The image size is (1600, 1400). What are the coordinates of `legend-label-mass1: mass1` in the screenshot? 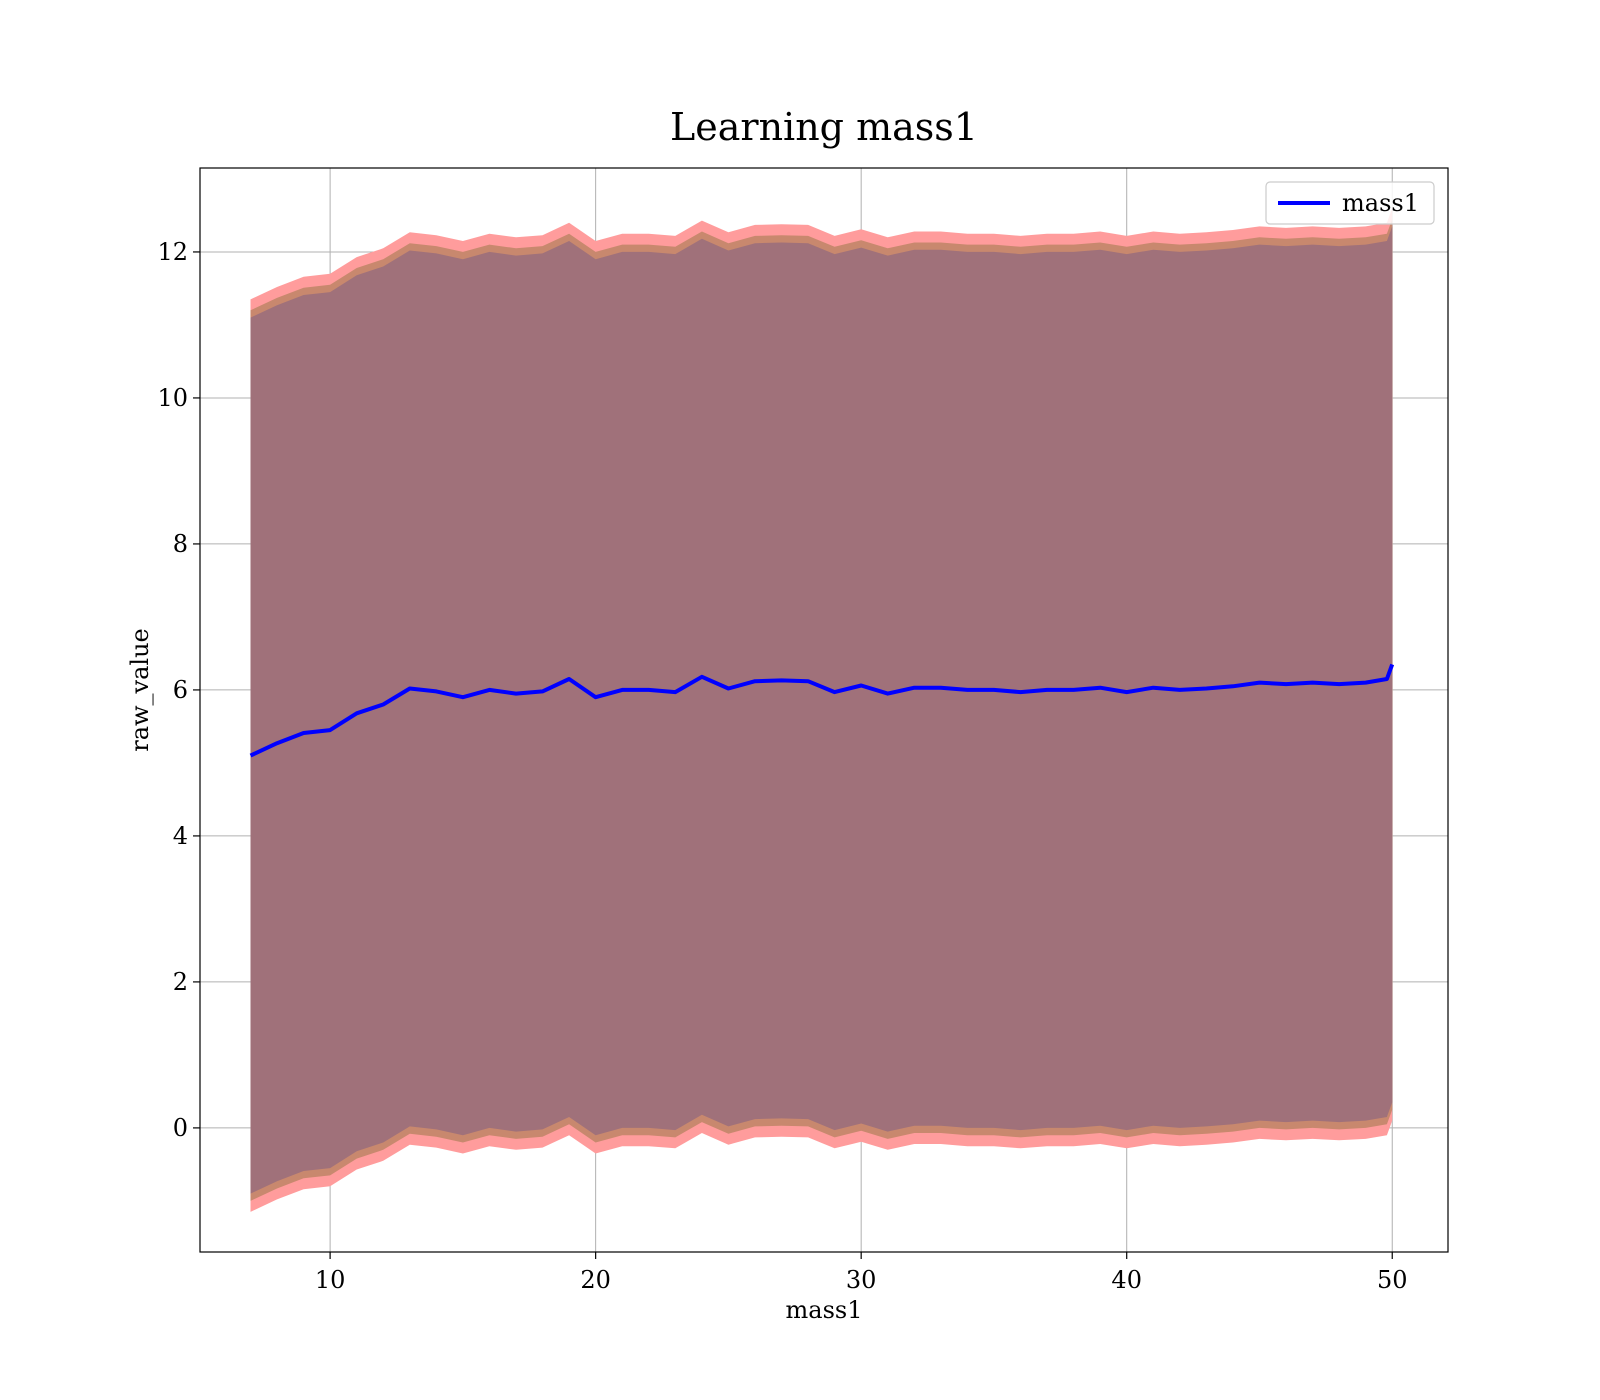 It's located at (1380, 203).